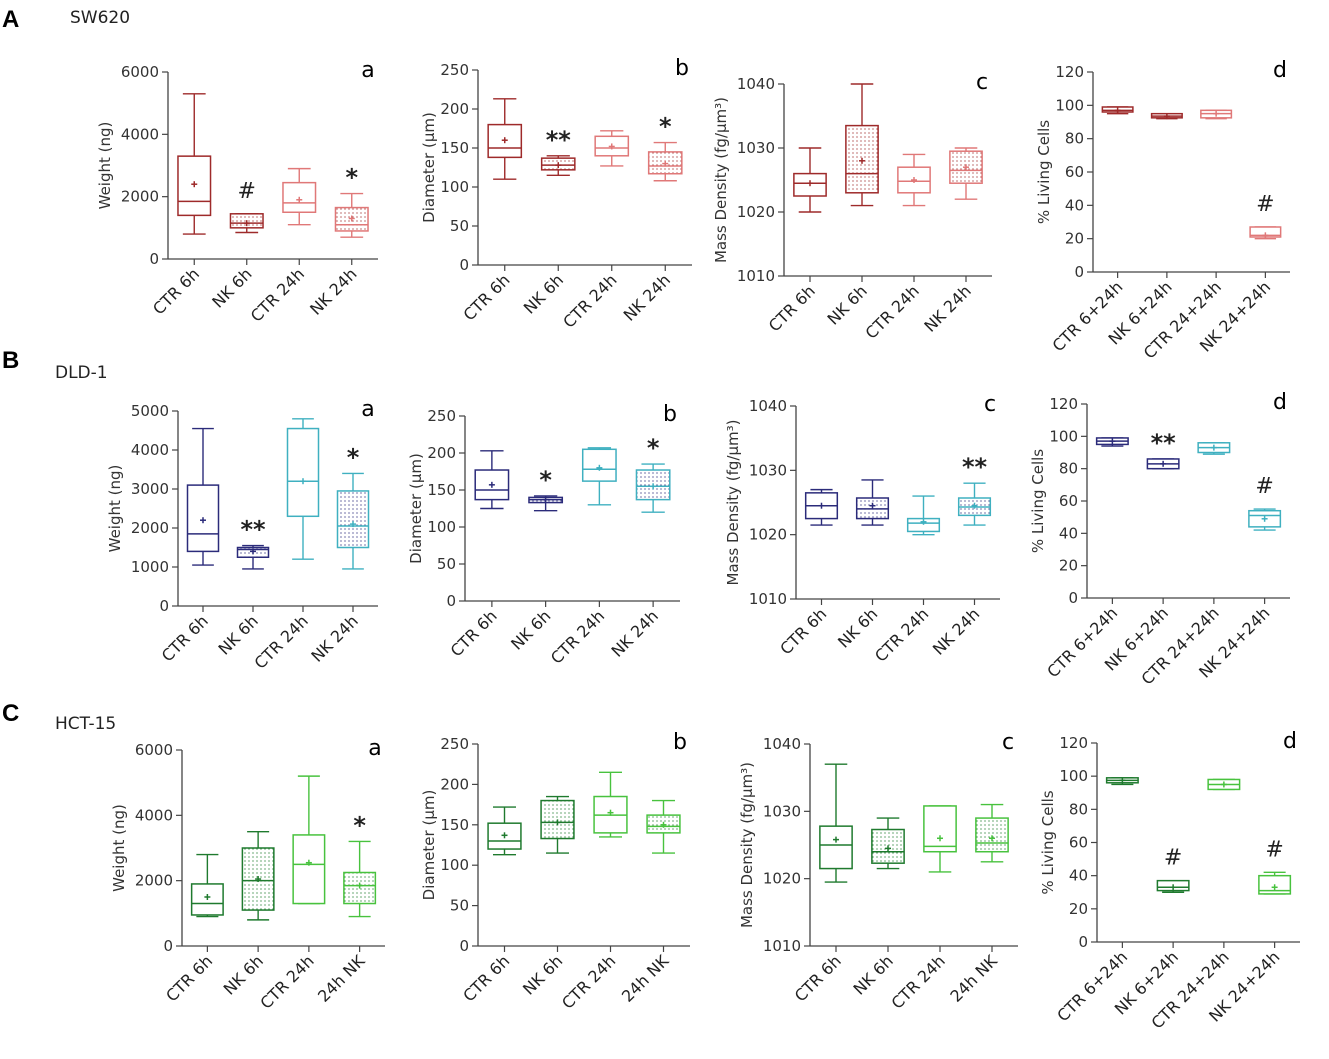  Describe the element at coordinates (154, 750) in the screenshot. I see `y-tick-label: 6000` at that location.